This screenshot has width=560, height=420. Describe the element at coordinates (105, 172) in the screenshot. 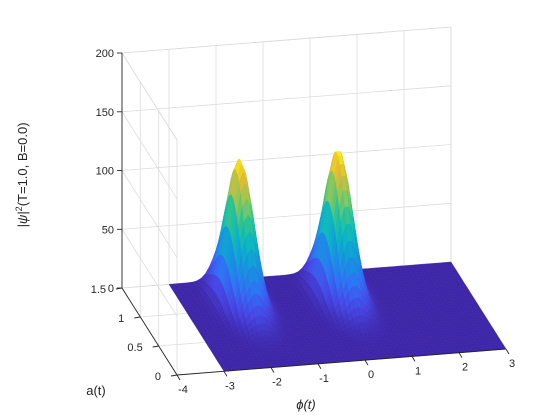

I see `z-tick-label: 100` at that location.